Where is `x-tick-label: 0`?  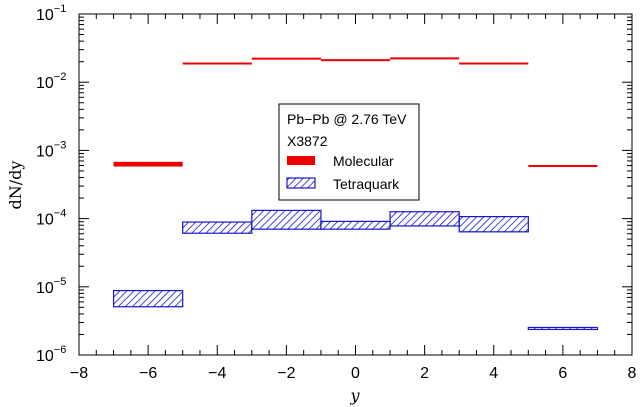
x-tick-label: 0 is located at coordinates (355, 373).